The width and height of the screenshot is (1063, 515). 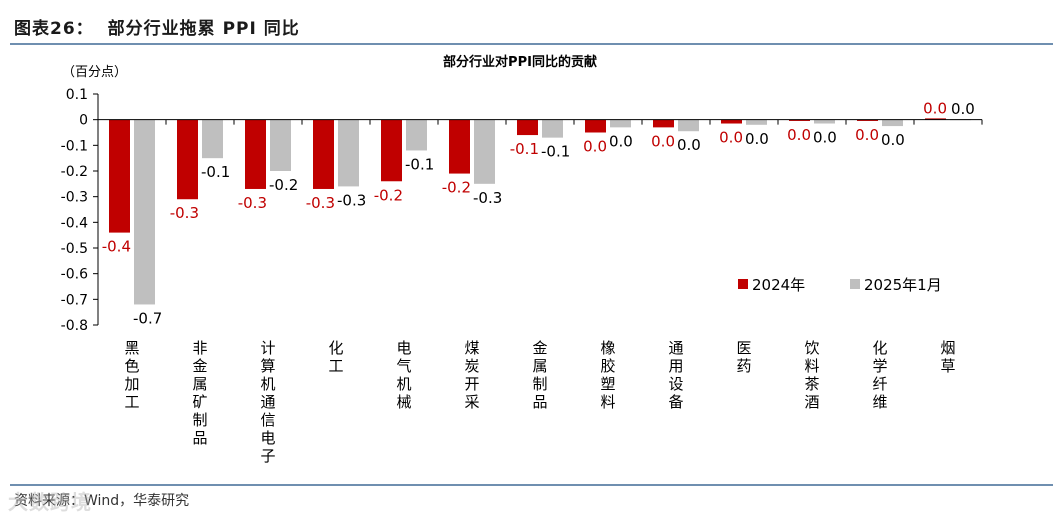 What do you see at coordinates (607, 348) in the screenshot?
I see `category-label: 橡` at bounding box center [607, 348].